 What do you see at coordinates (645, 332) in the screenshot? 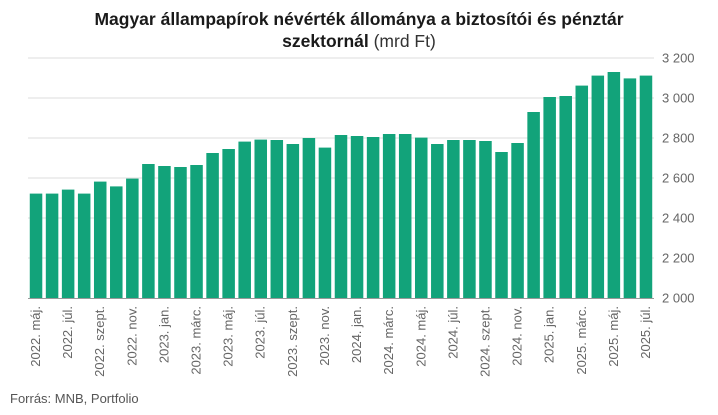
I see `x-tick-label: 2025. júl.` at bounding box center [645, 332].